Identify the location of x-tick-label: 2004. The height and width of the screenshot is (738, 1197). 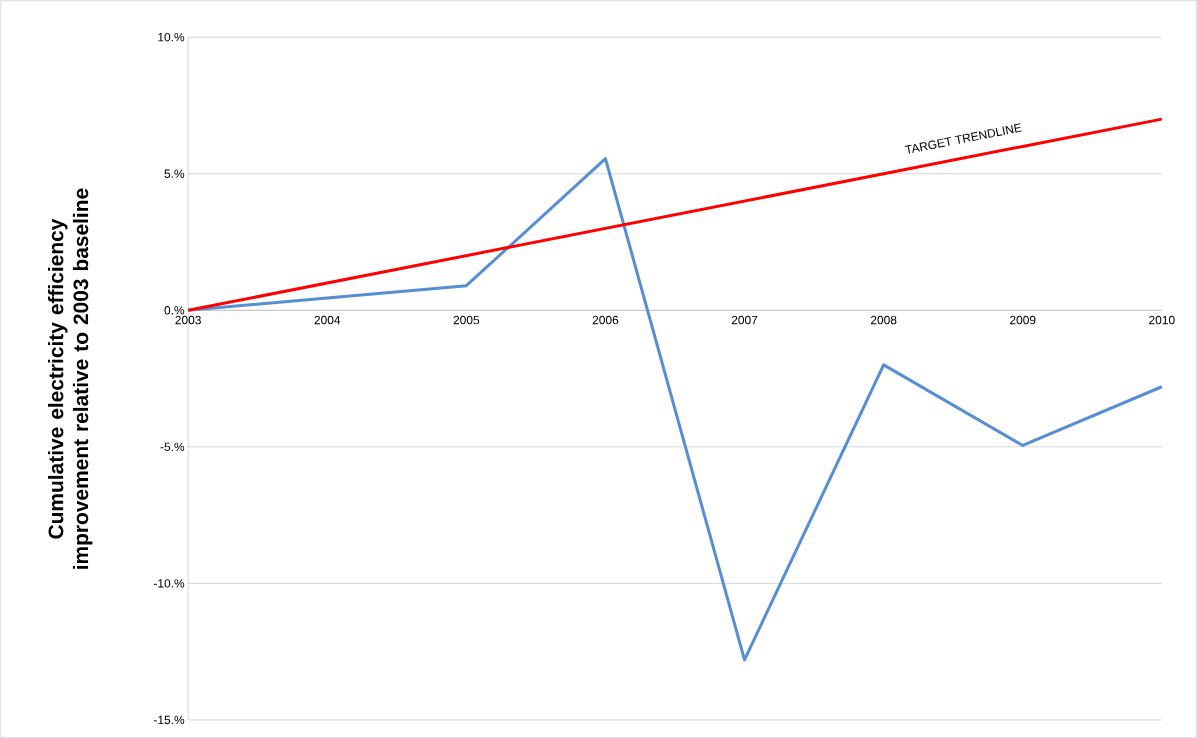
(327, 320).